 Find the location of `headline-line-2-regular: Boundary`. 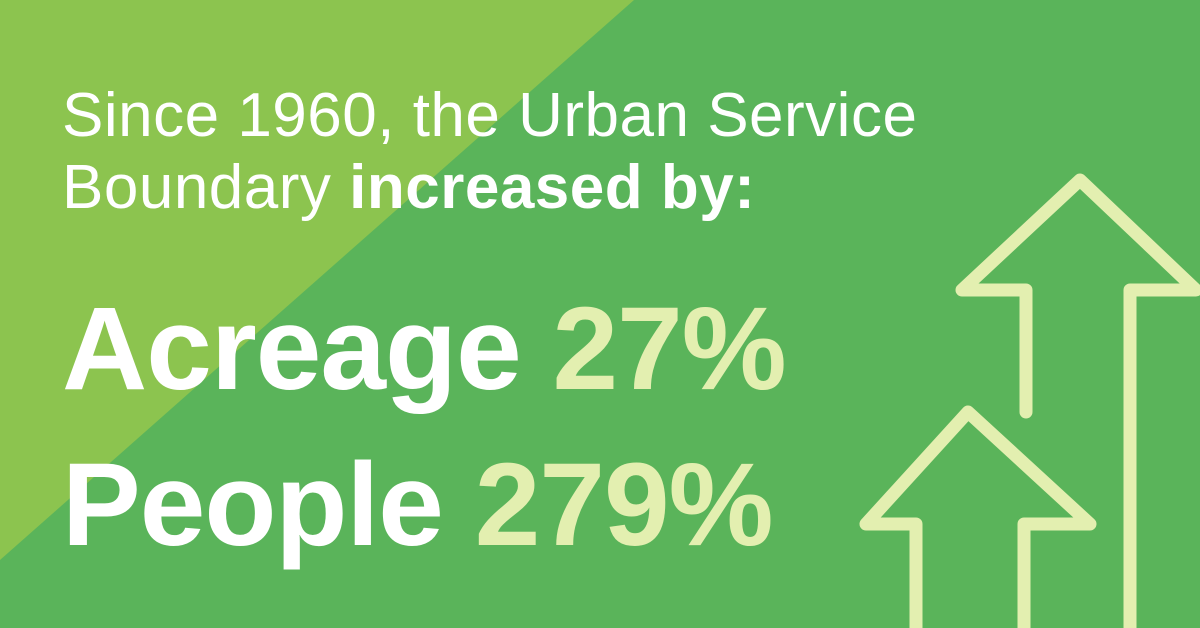

headline-line-2-regular: Boundary is located at coordinates (206, 187).